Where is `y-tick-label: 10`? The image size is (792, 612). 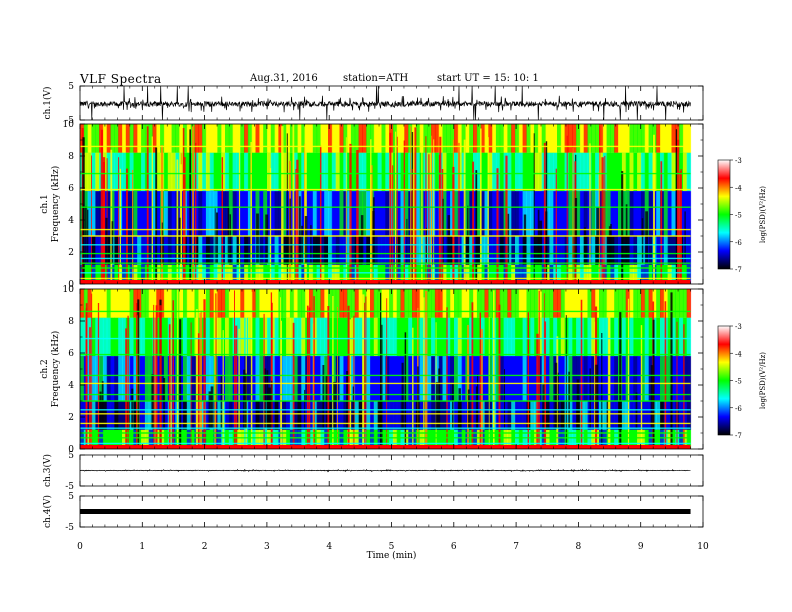
y-tick-label: 10 is located at coordinates (69, 290).